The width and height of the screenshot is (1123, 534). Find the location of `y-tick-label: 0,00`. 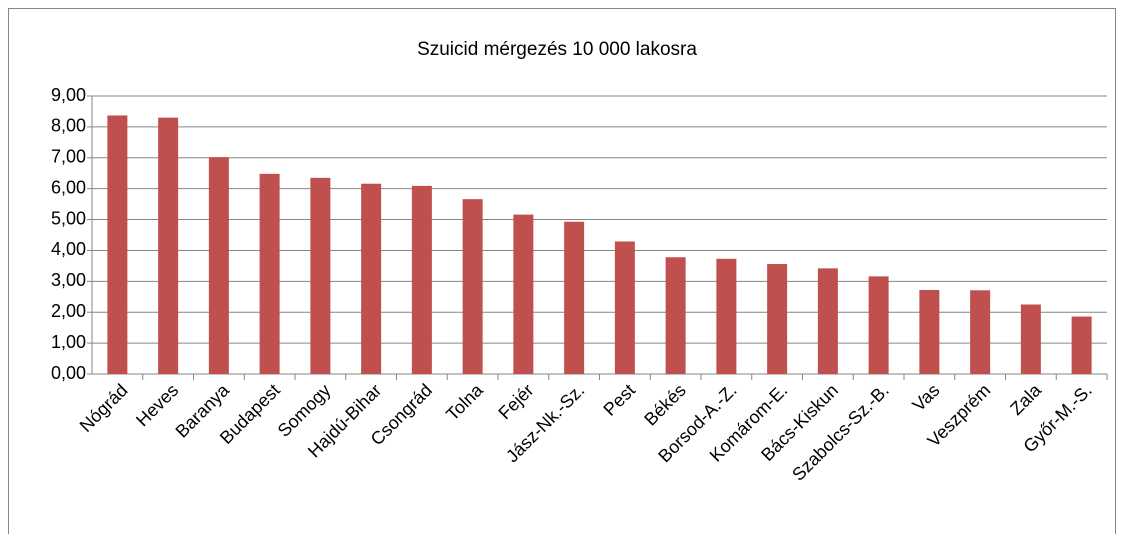

y-tick-label: 0,00 is located at coordinates (68, 373).